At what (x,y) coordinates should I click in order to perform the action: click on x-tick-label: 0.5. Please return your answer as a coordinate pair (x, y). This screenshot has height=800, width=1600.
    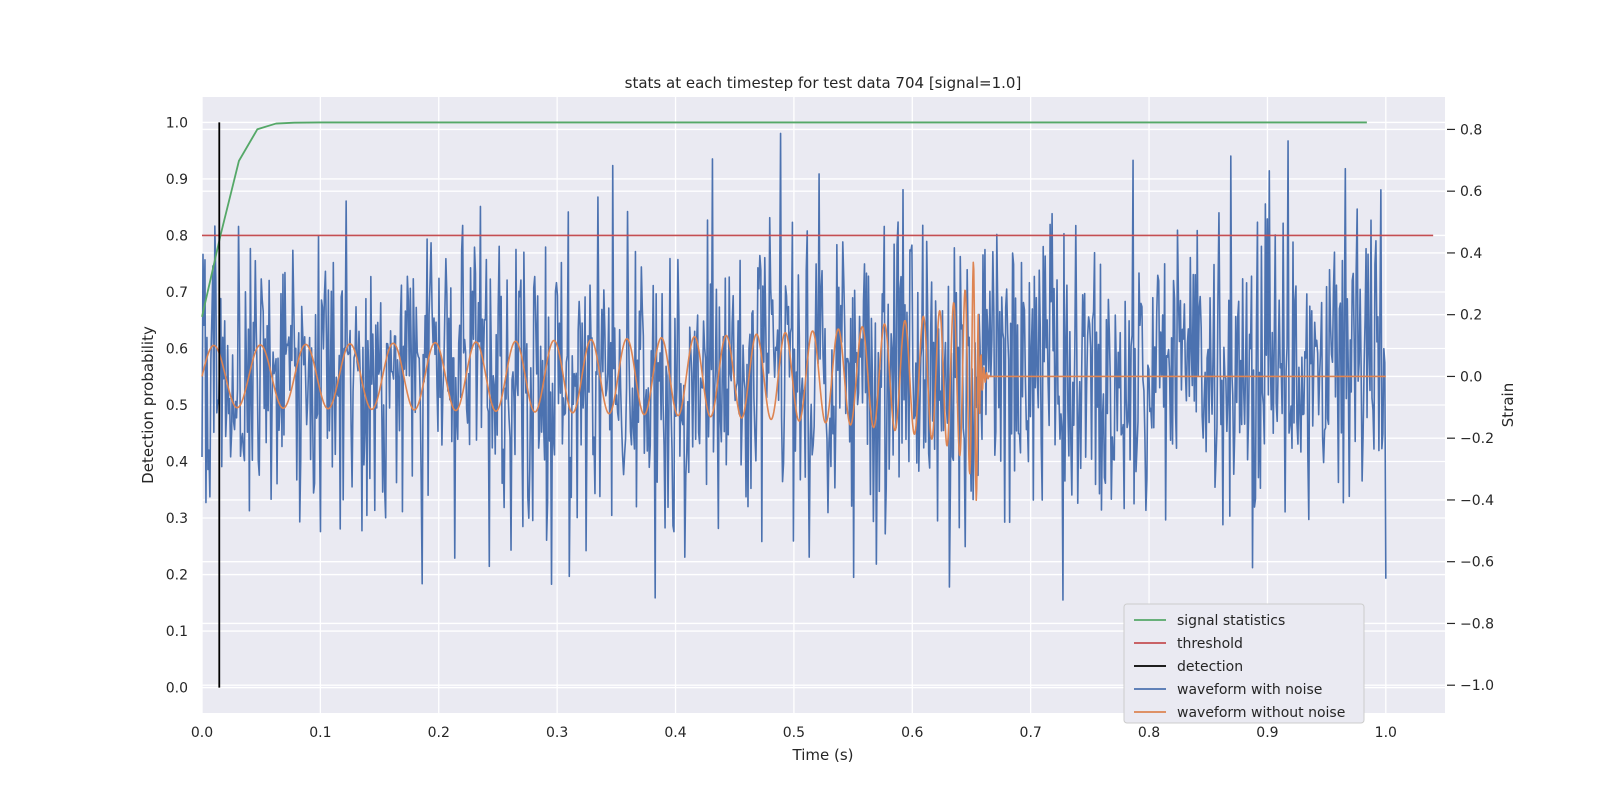
    Looking at the image, I should click on (794, 733).